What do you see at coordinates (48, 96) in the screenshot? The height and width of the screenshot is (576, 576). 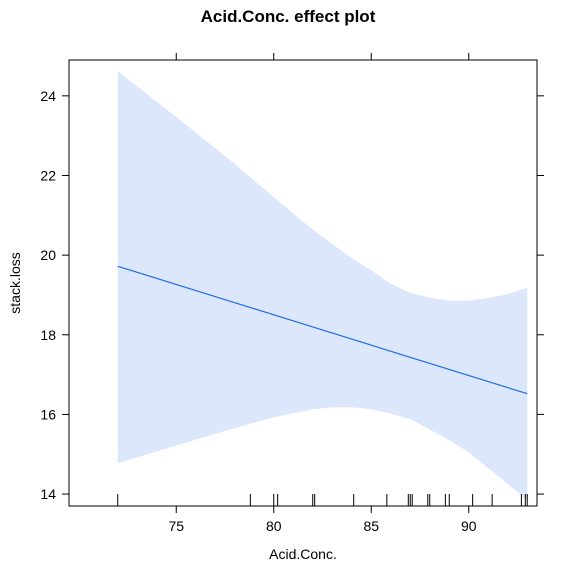 I see `y-tick-label: 24` at bounding box center [48, 96].